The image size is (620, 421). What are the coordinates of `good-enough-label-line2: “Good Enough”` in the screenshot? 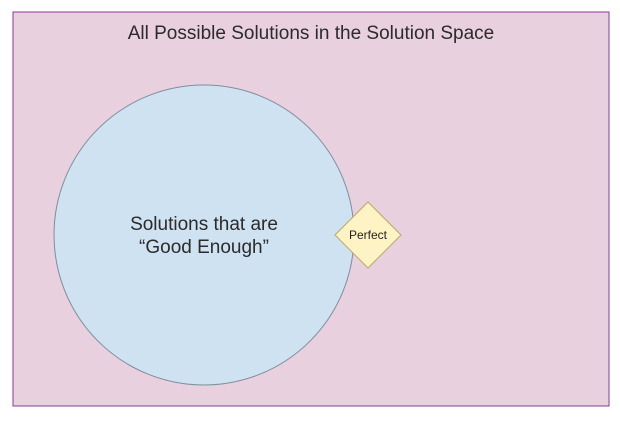 It's located at (204, 247).